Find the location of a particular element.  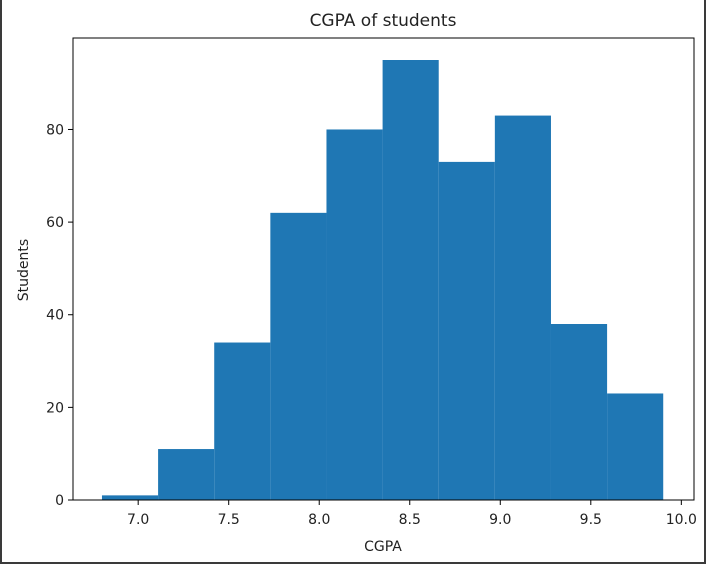

y-tick-label: 80 is located at coordinates (55, 130).